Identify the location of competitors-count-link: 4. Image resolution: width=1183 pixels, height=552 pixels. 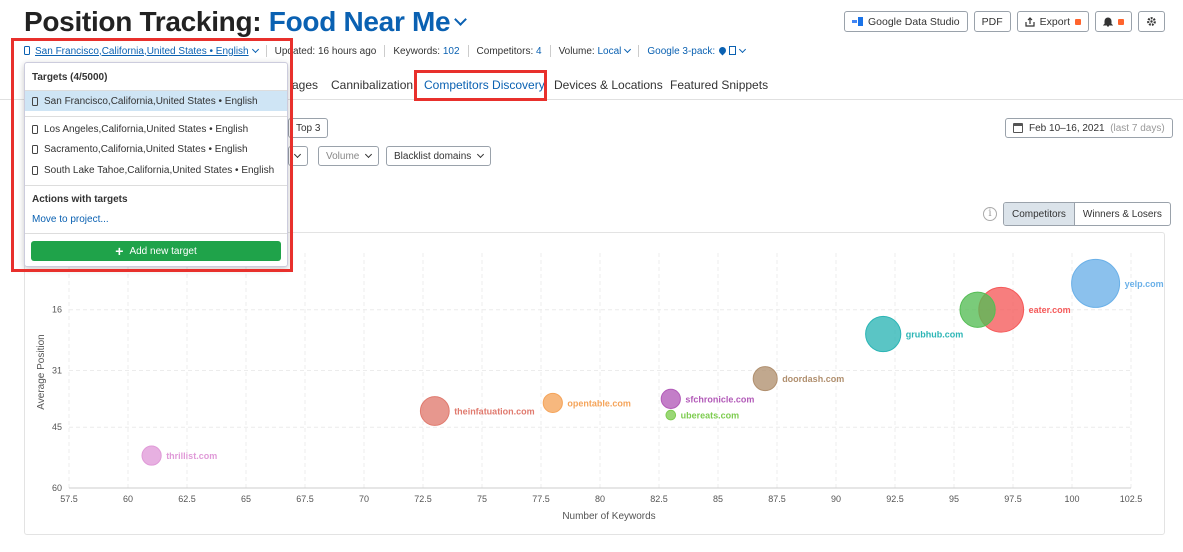
(539, 51).